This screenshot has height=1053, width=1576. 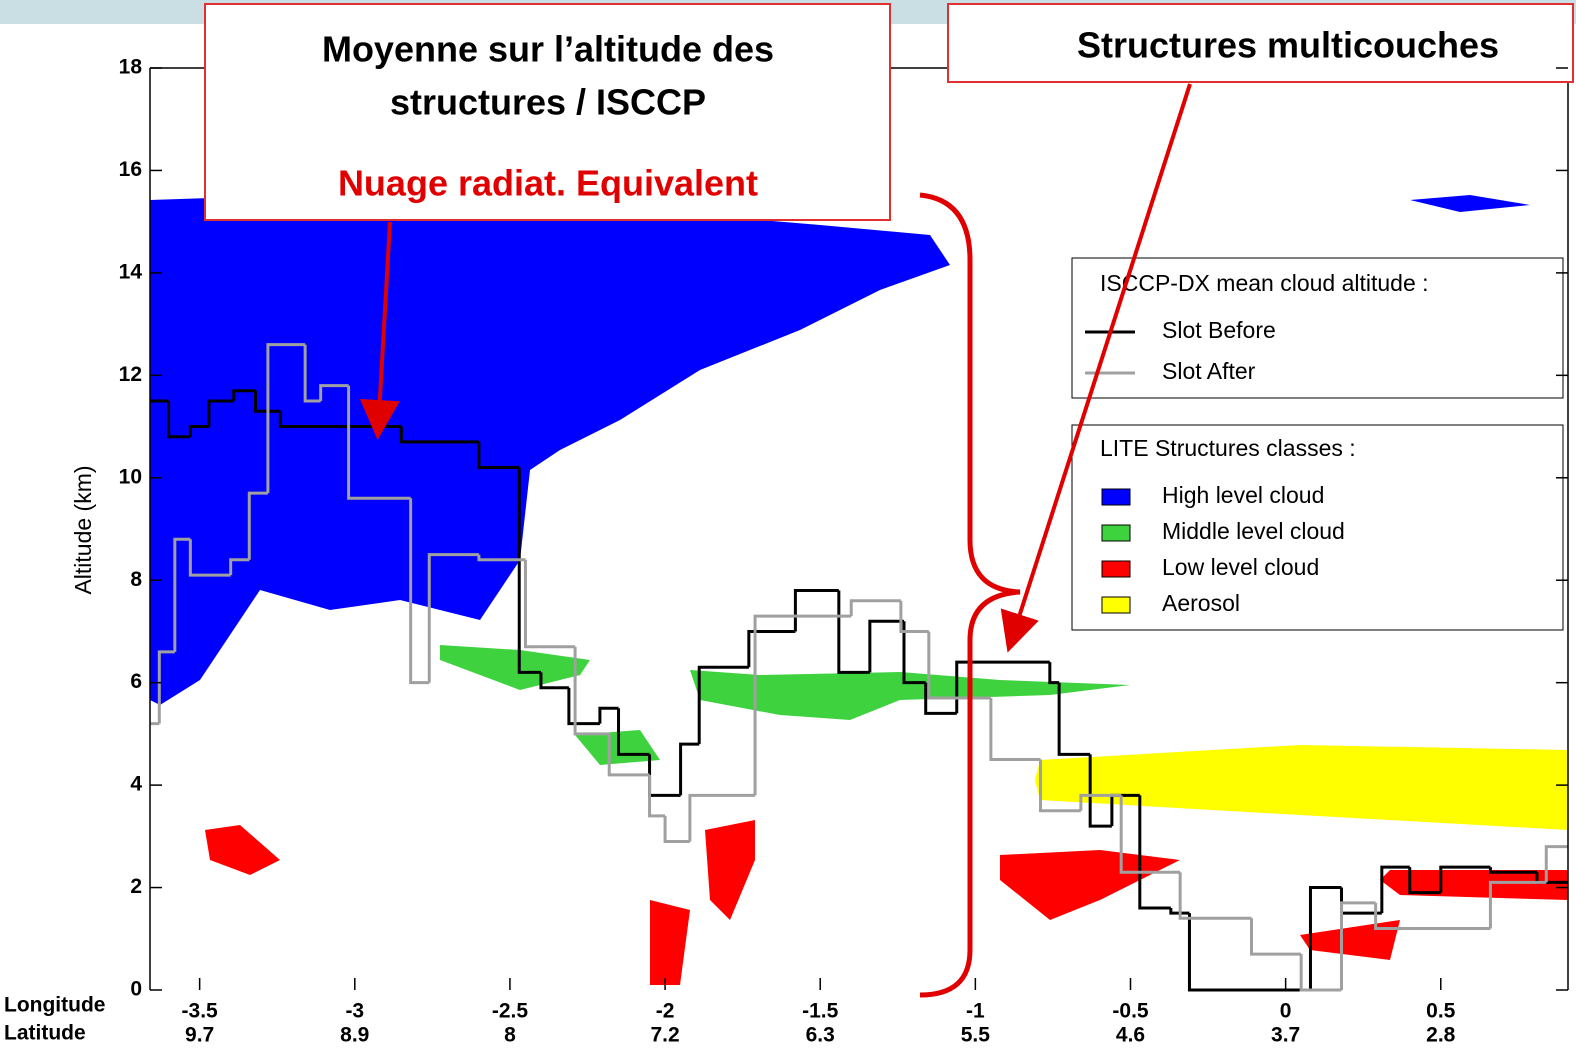 What do you see at coordinates (1209, 371) in the screenshot?
I see `legend-label: Slot After` at bounding box center [1209, 371].